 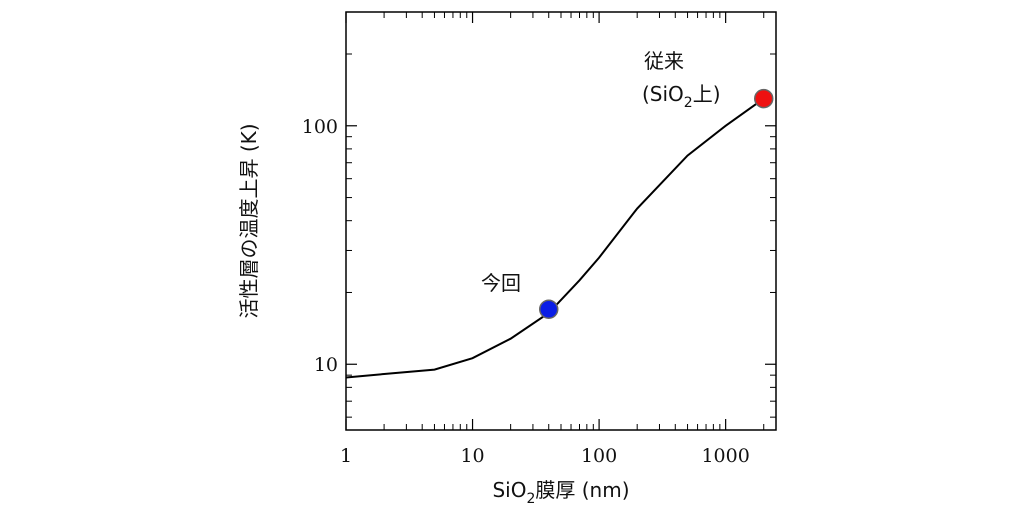 I want to click on x-tick-label: 100, so click(x=599, y=456).